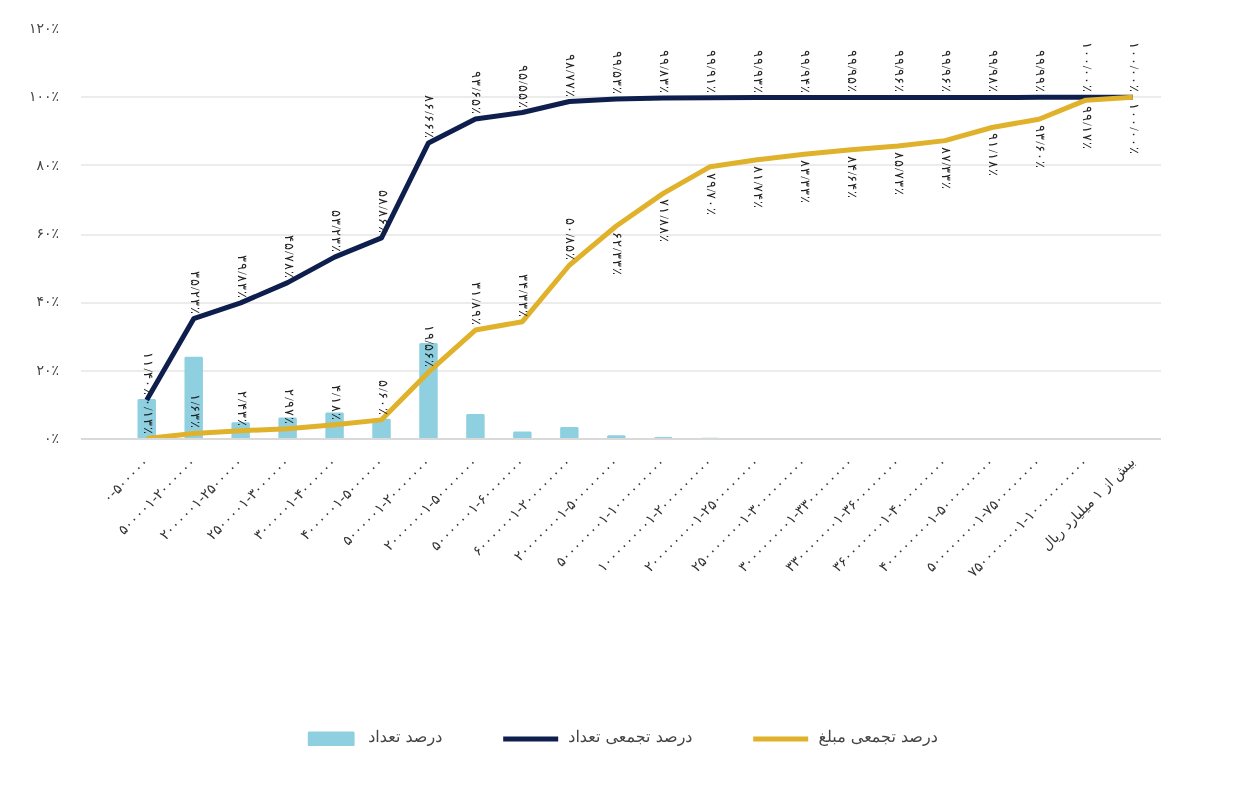  What do you see at coordinates (405, 737) in the screenshot?
I see `legend-label: درصد تعداد` at bounding box center [405, 737].